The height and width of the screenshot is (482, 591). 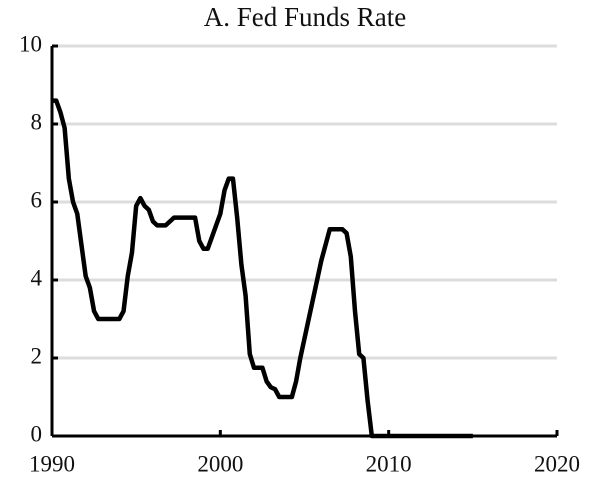 I want to click on x-tick-label: 2020, so click(x=557, y=463).